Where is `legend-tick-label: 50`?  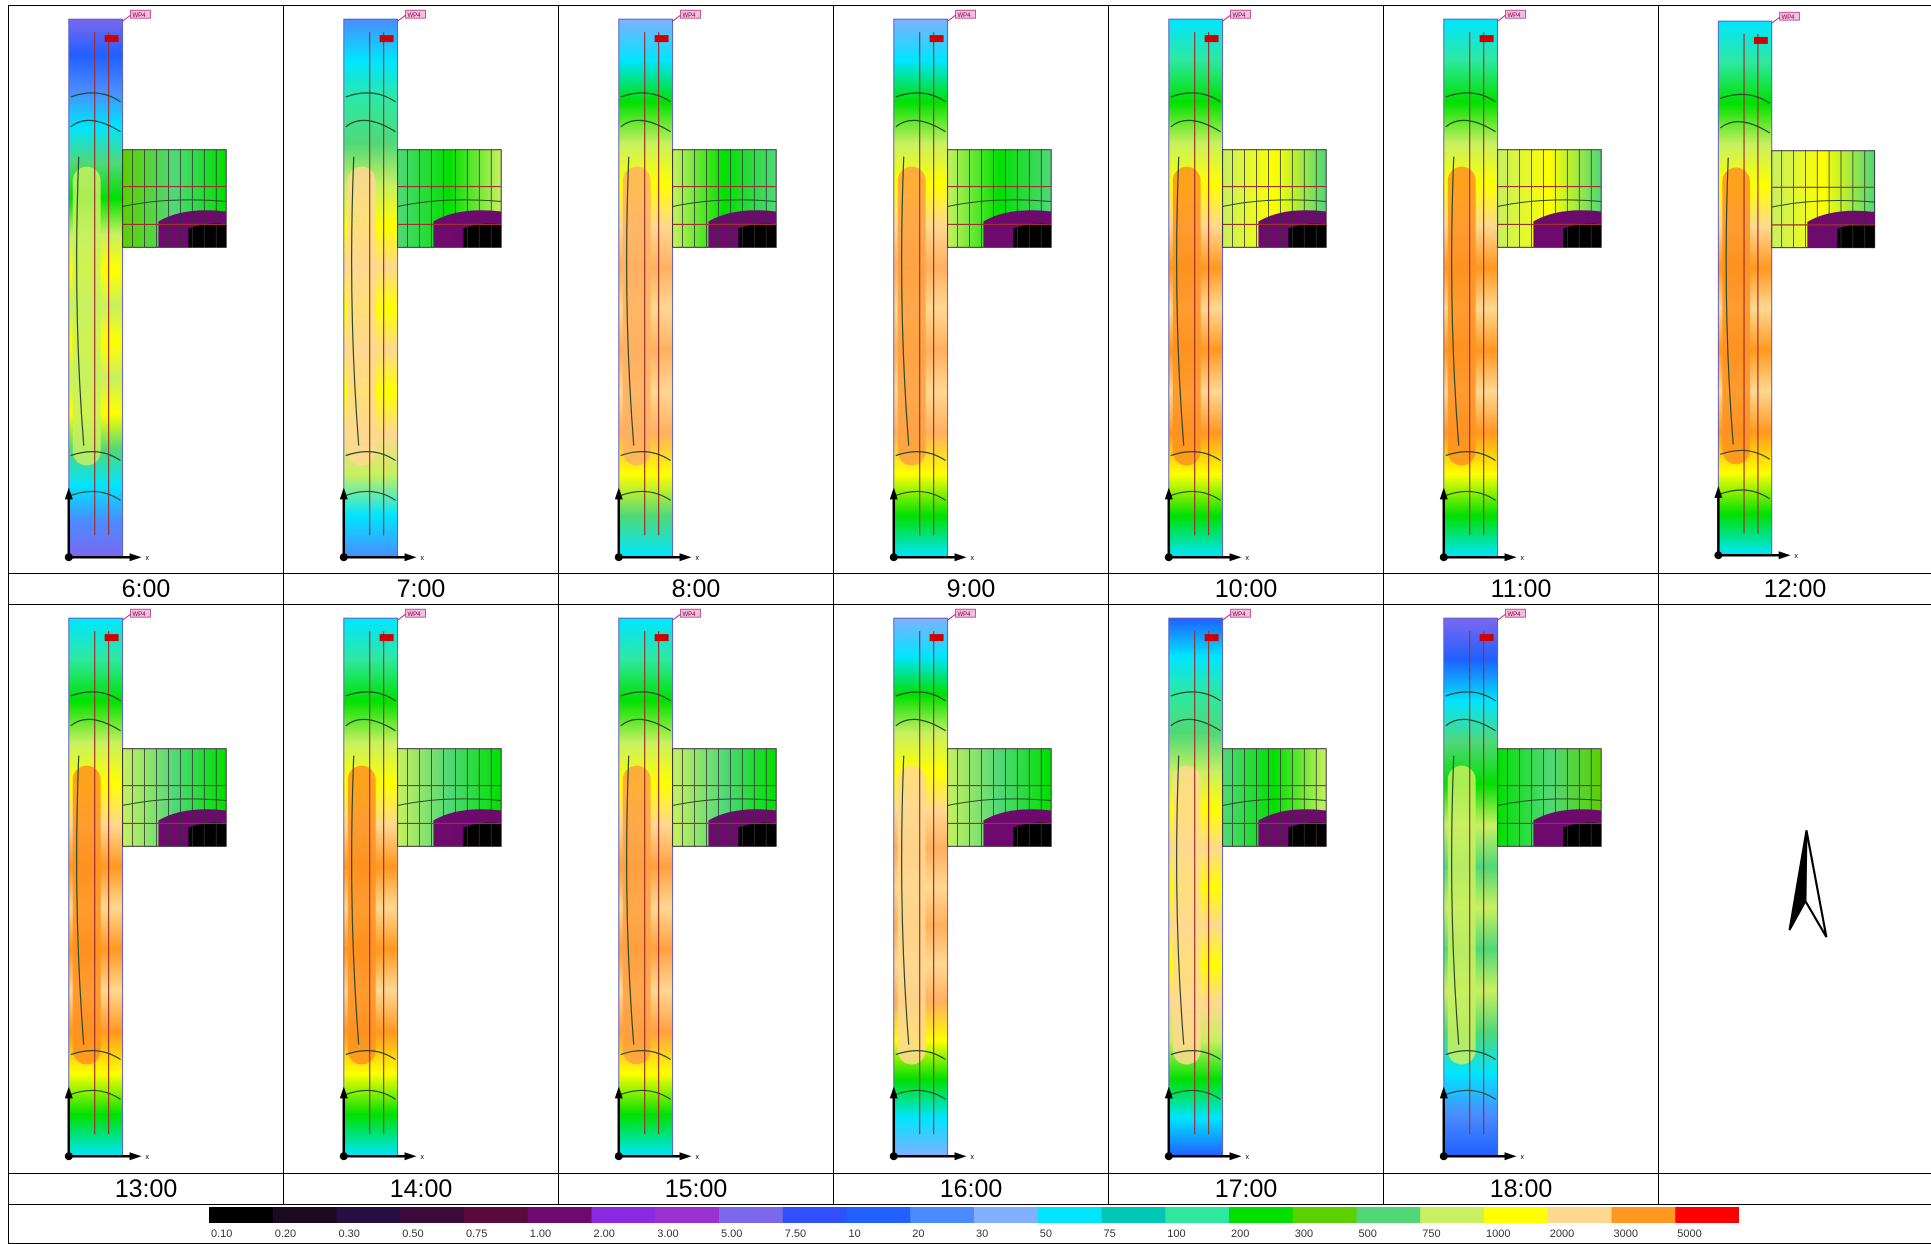 legend-tick-label: 50 is located at coordinates (1046, 1234).